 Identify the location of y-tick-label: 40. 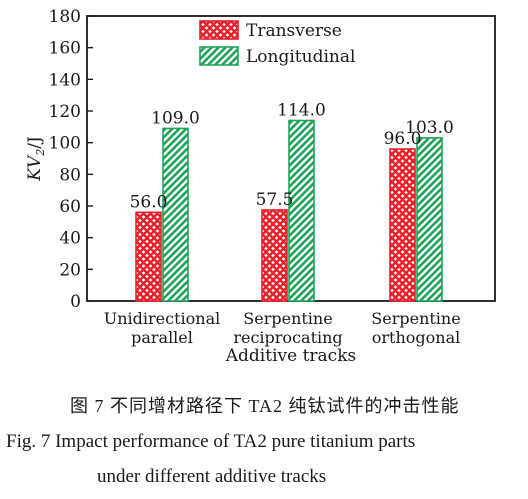
(70, 239).